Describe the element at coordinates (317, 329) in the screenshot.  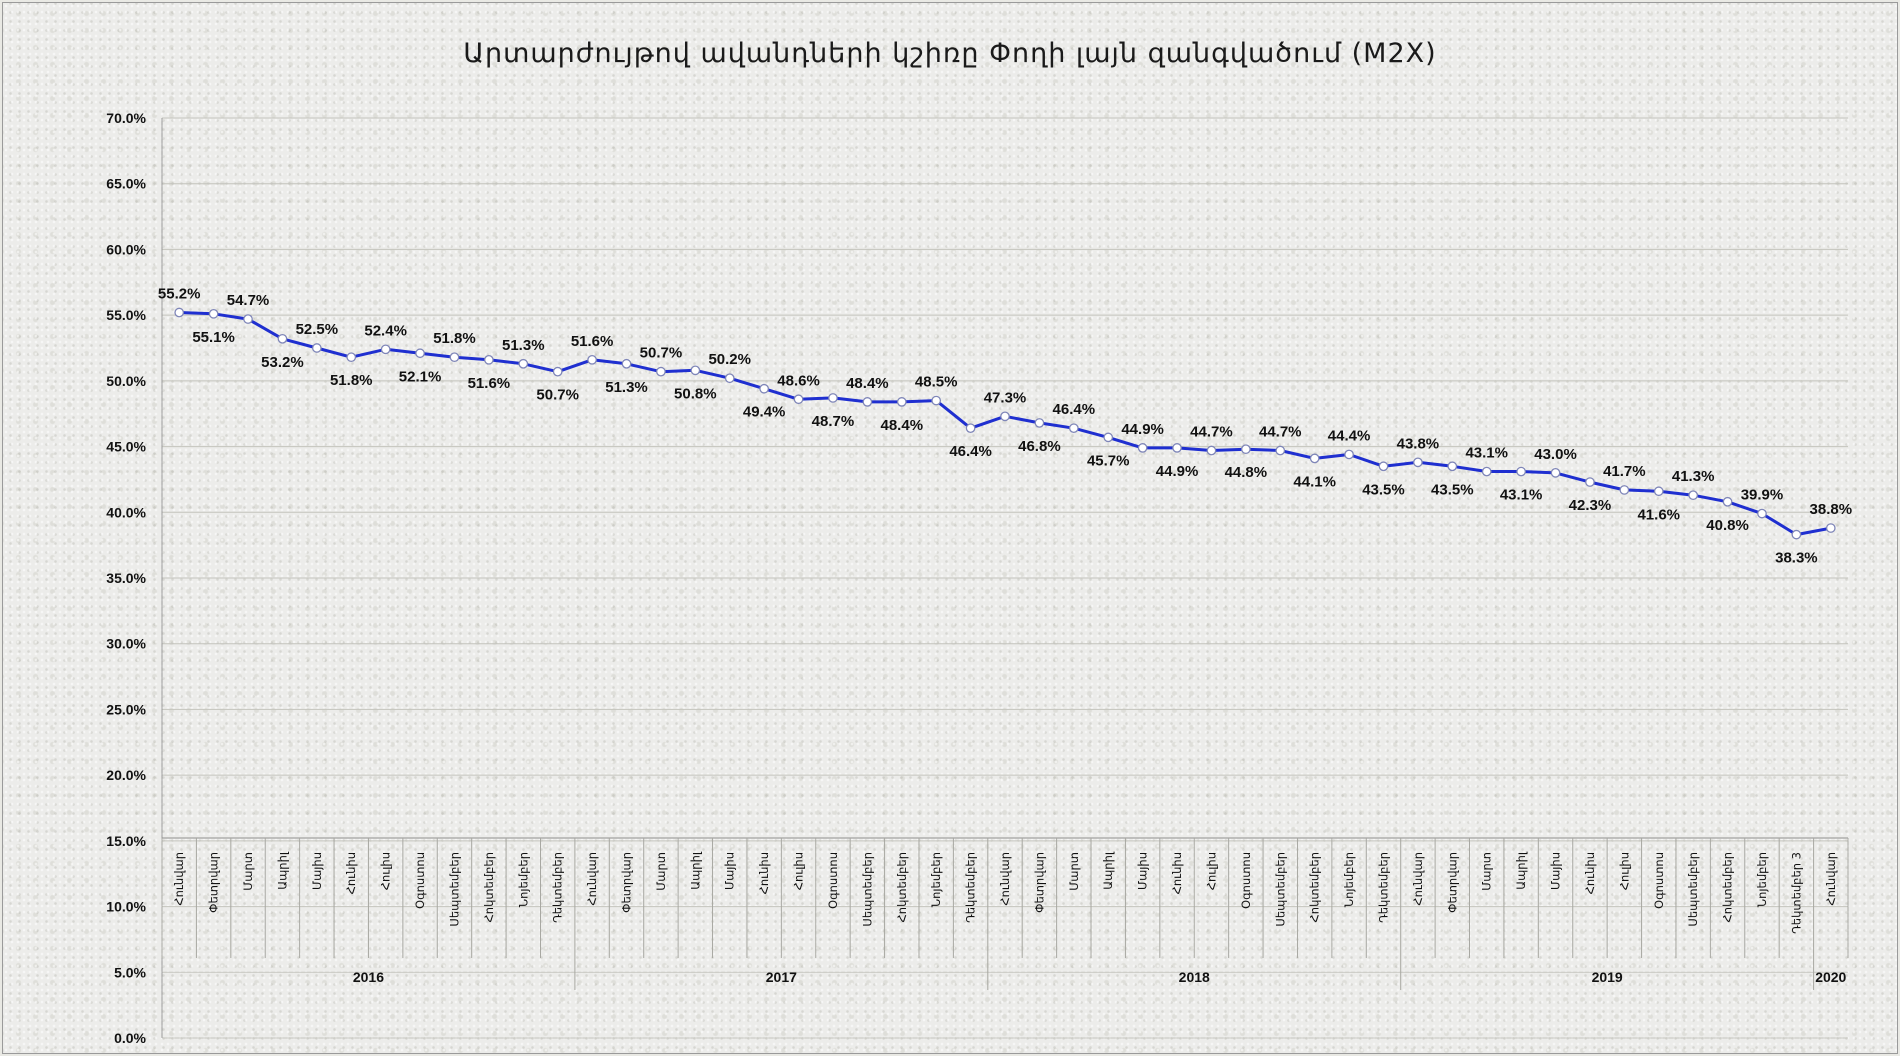
I see `data-label: 52.5%` at that location.